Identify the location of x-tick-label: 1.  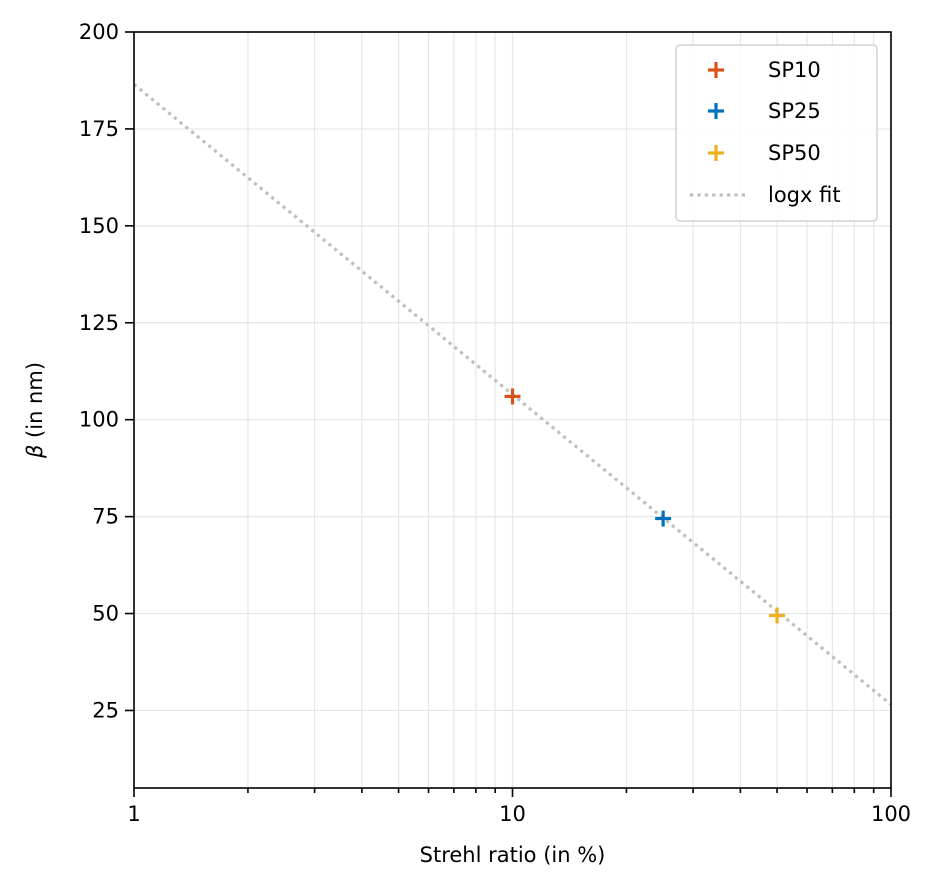
(133, 814).